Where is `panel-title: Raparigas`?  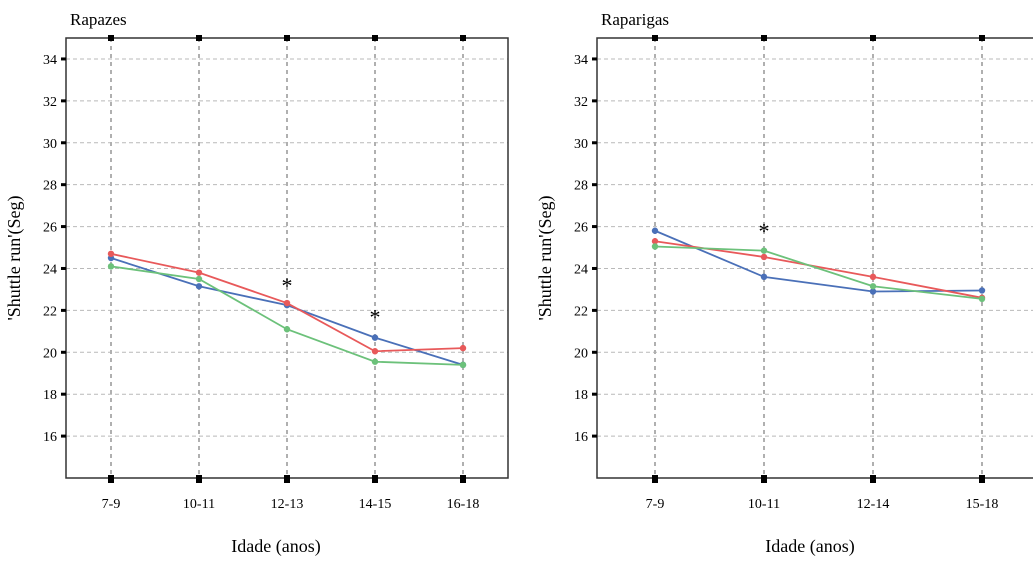
panel-title: Raparigas is located at coordinates (635, 19).